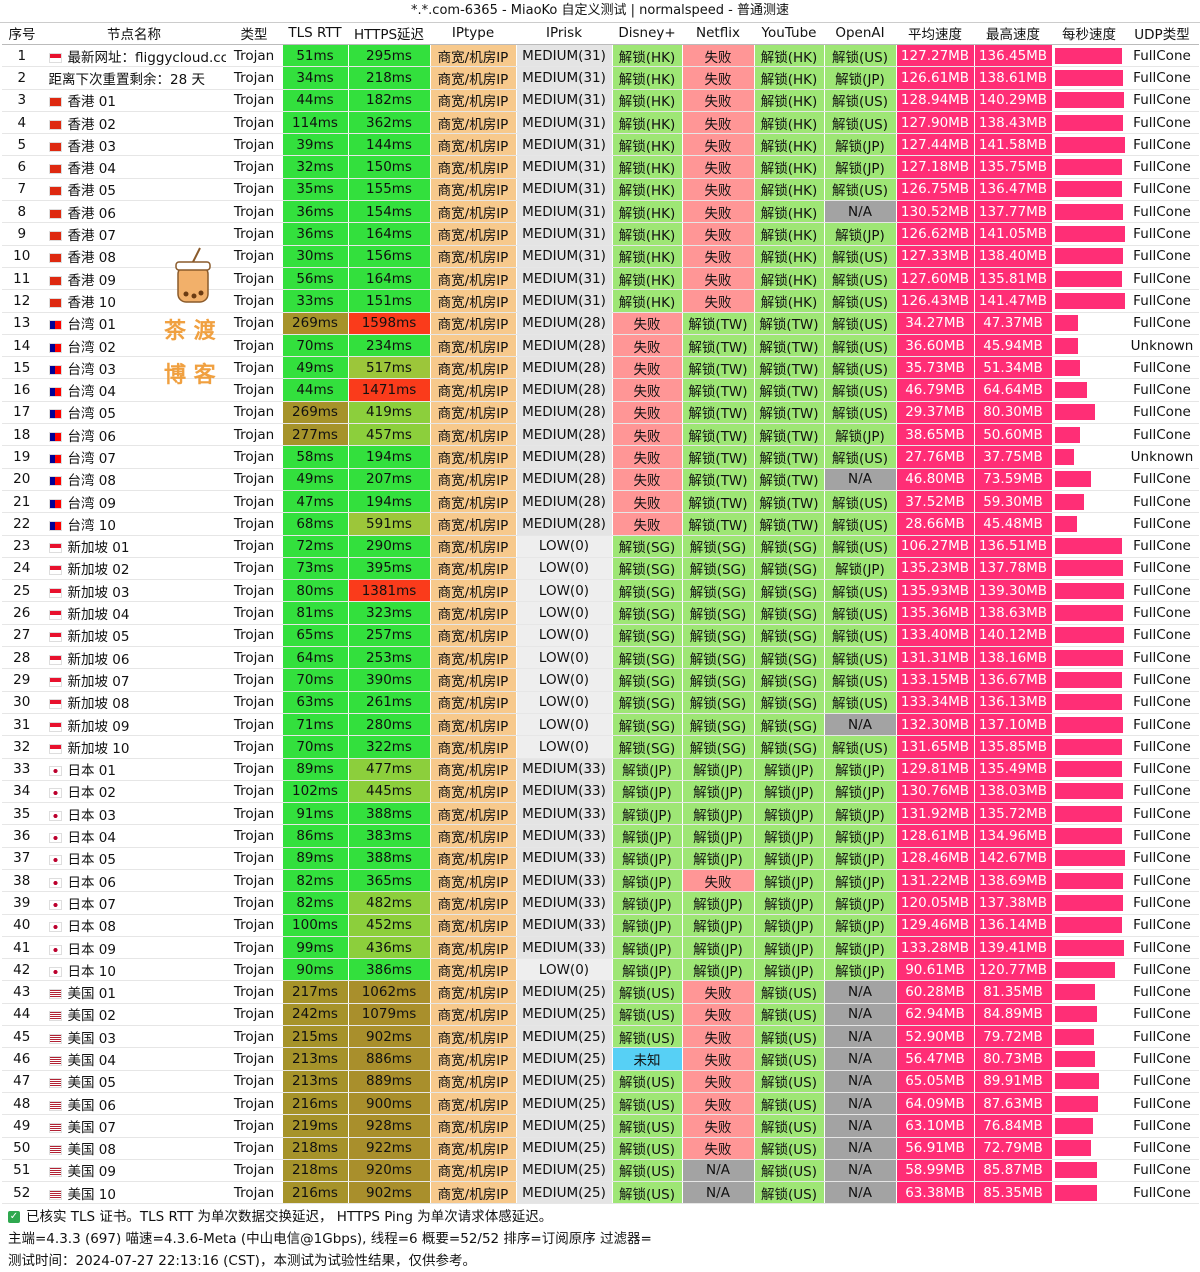 This screenshot has width=1200, height=1272. I want to click on youtube-status: 解锁(HK), so click(789, 234).